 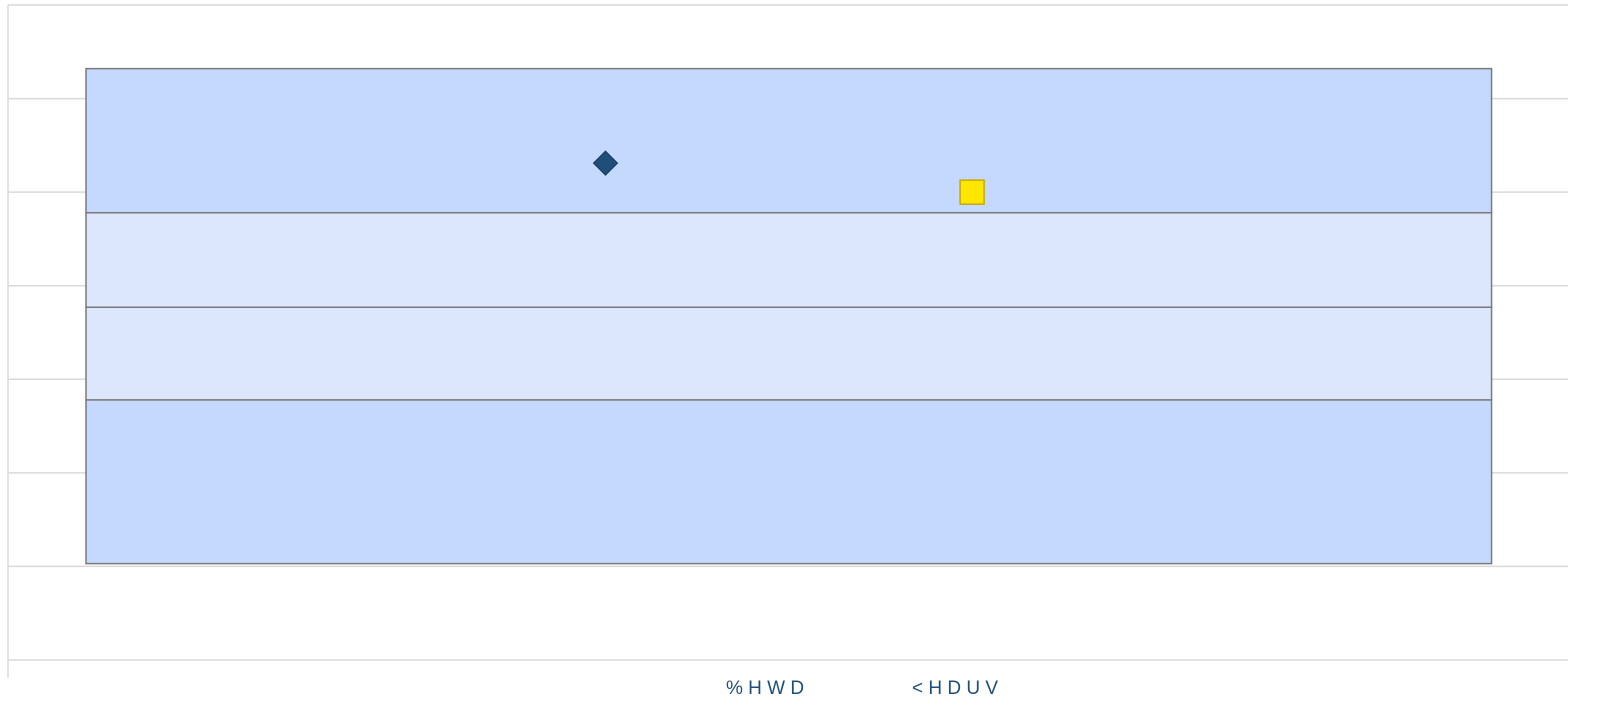 I want to click on legend-label: < H D U V, so click(x=955, y=688).